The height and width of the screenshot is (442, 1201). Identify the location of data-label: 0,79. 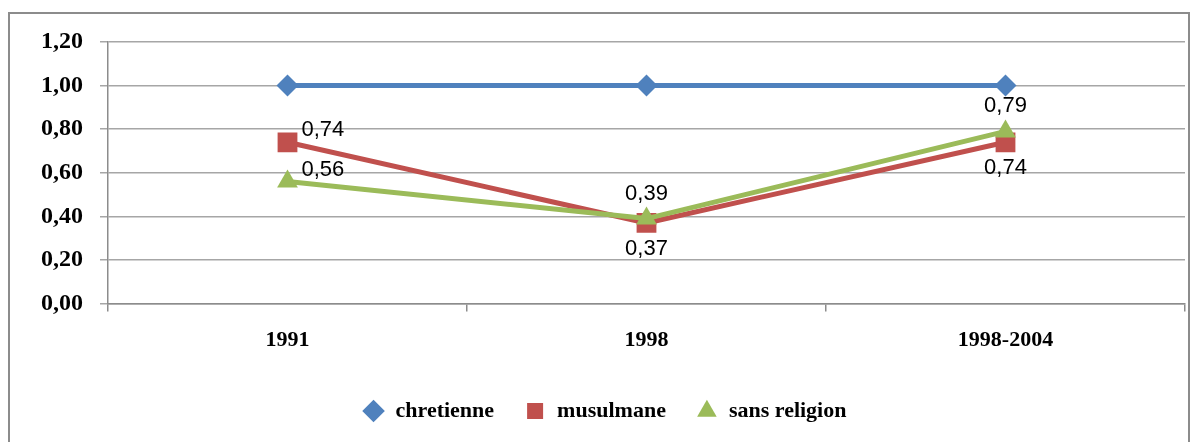
(1005, 105).